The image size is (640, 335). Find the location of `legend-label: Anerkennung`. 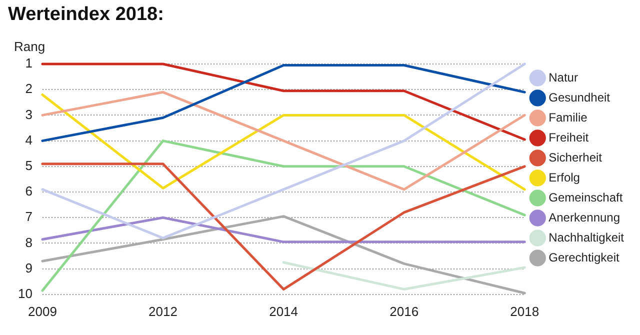

legend-label: Anerkennung is located at coordinates (584, 217).